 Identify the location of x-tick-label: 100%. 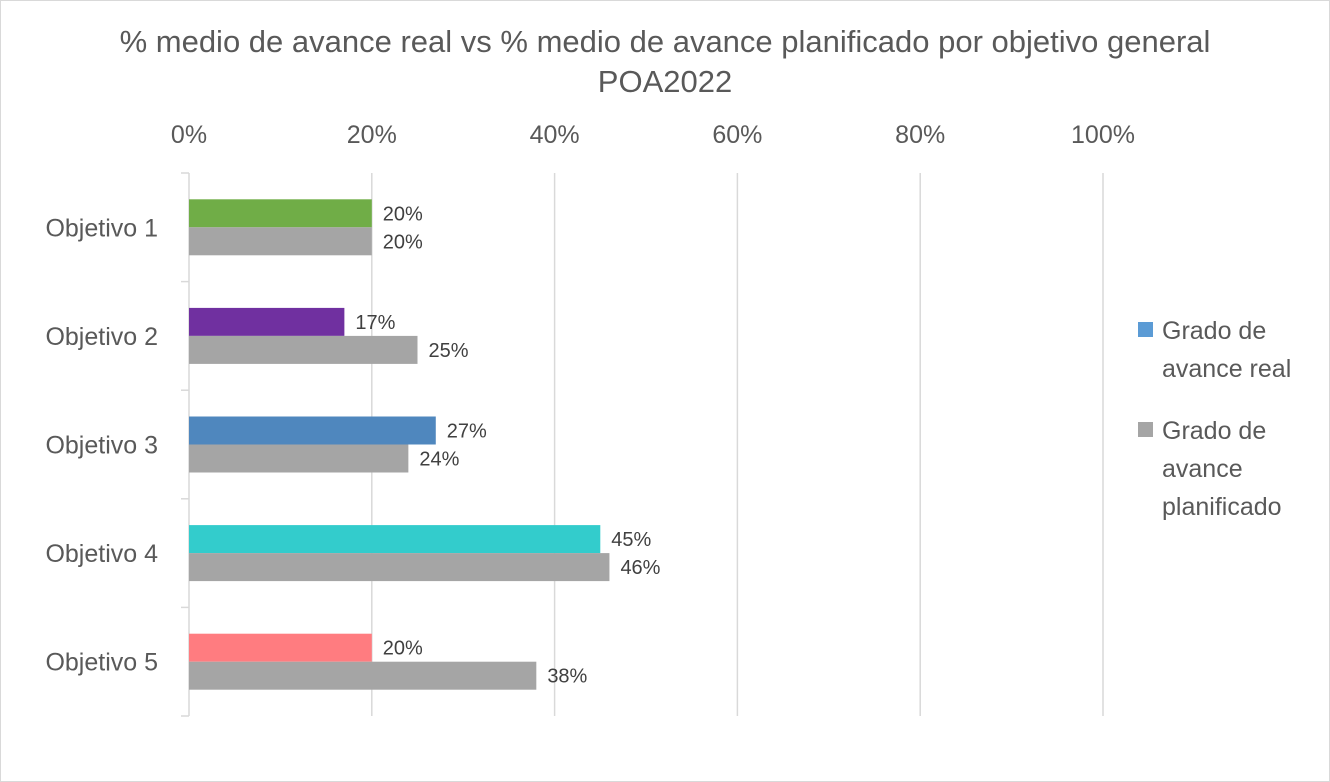
(1103, 135).